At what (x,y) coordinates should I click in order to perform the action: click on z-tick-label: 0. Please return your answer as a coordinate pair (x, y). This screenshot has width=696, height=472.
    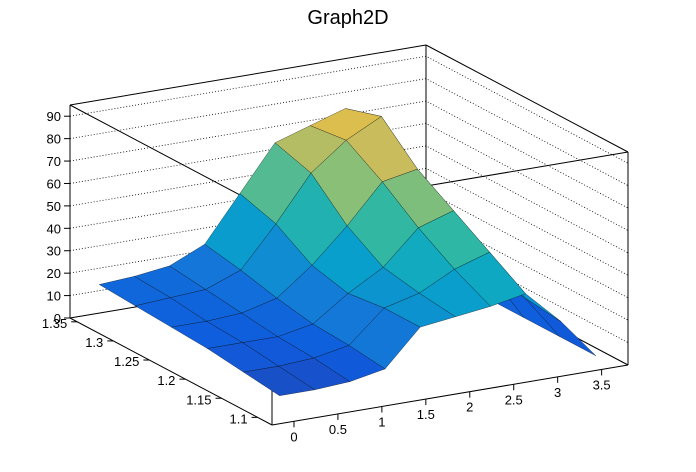
    Looking at the image, I should click on (57, 318).